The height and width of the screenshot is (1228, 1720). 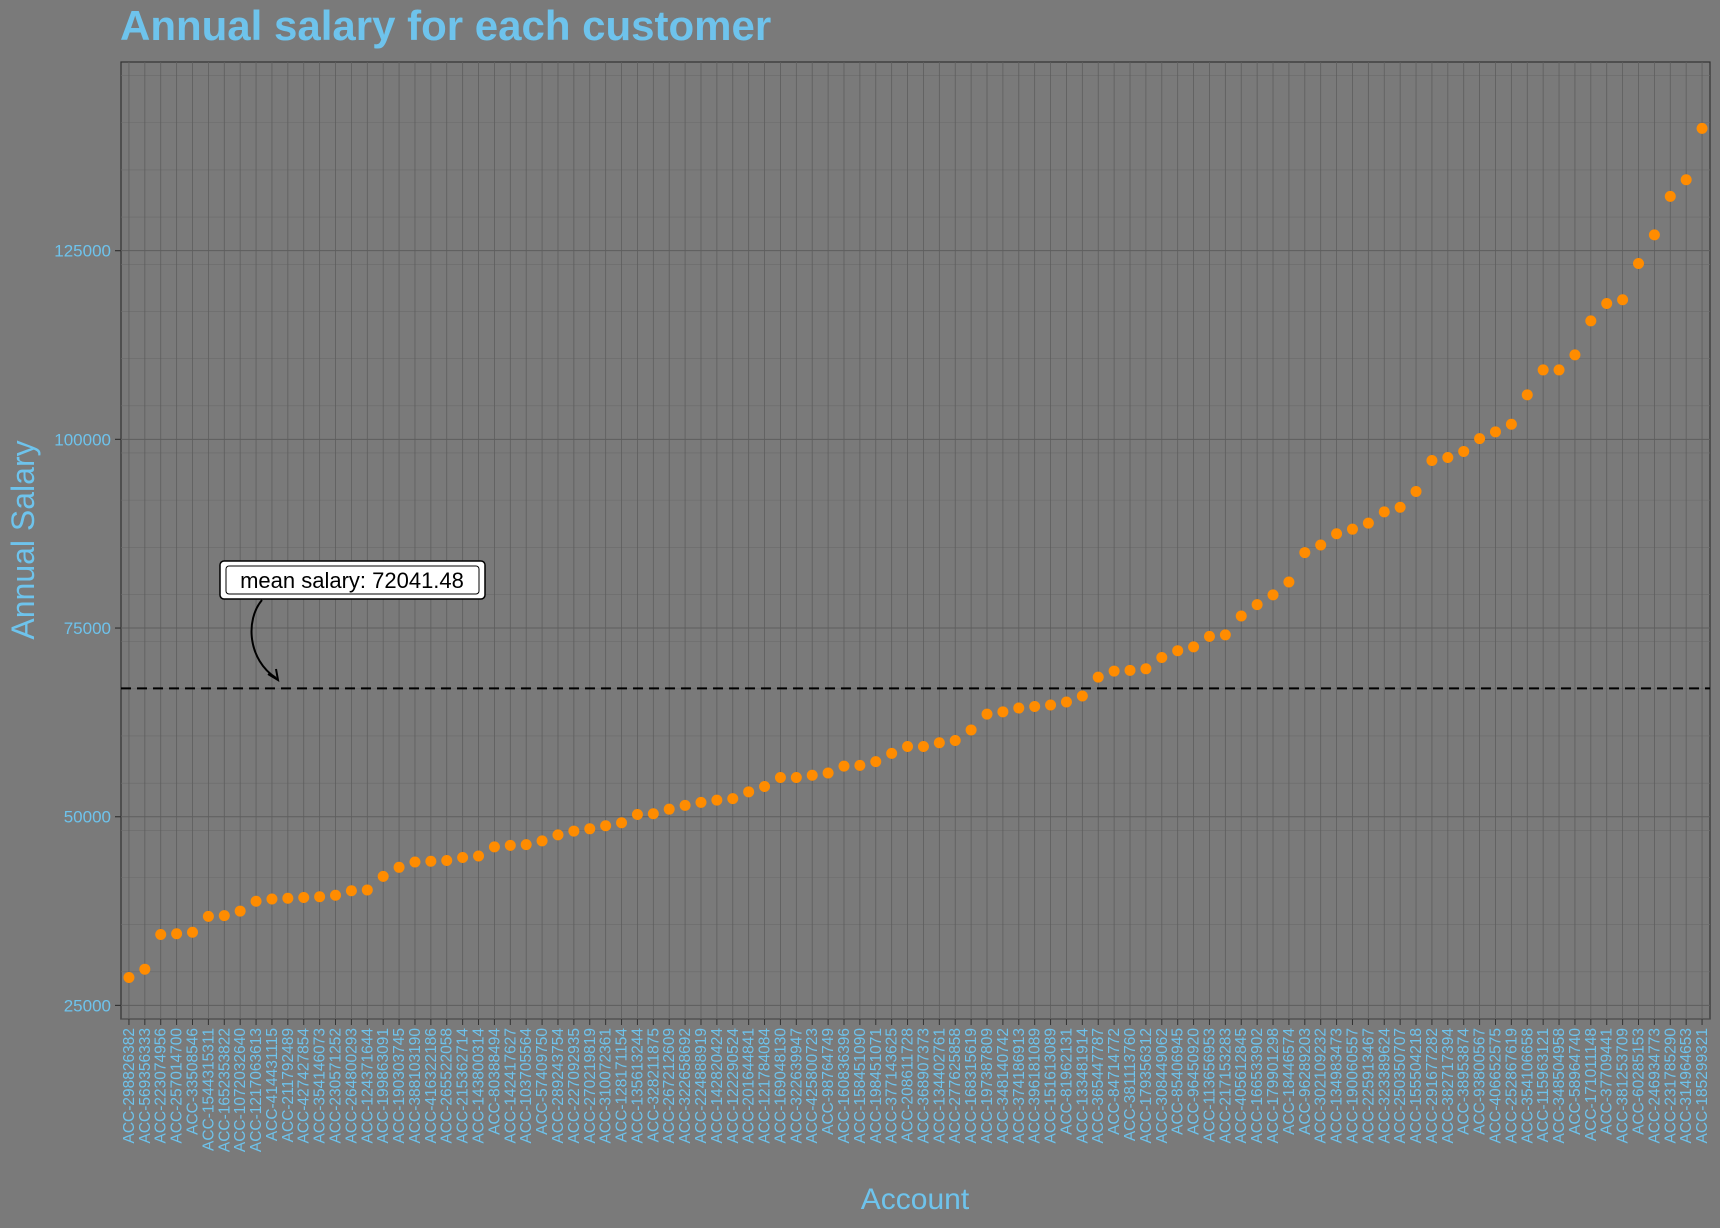 What do you see at coordinates (971, 1085) in the screenshot?
I see `x-tick-label: ACC-168315619` at bounding box center [971, 1085].